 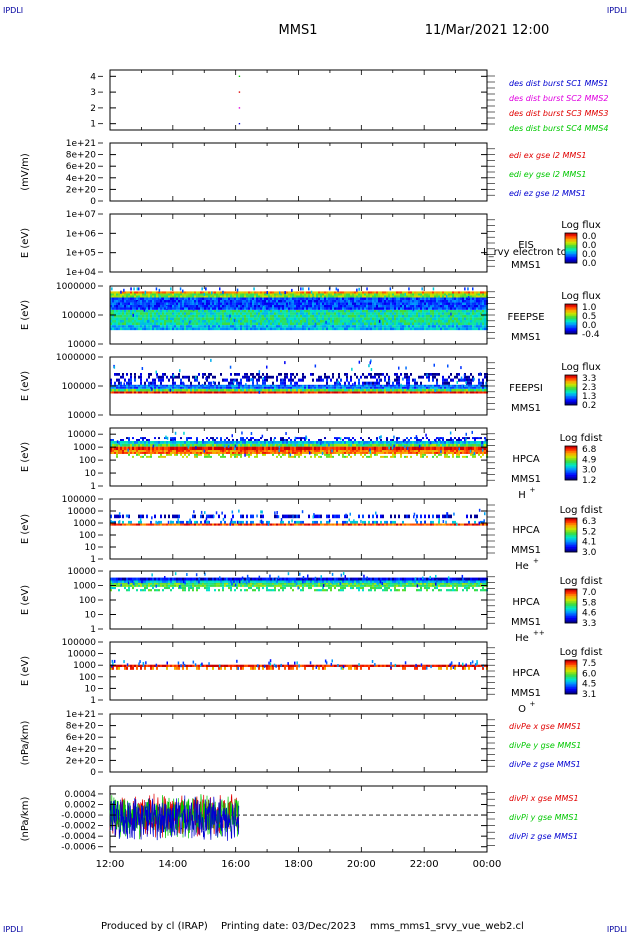 I want to click on legend-entry: des dist burst SC2 MMS2, so click(x=558, y=98).